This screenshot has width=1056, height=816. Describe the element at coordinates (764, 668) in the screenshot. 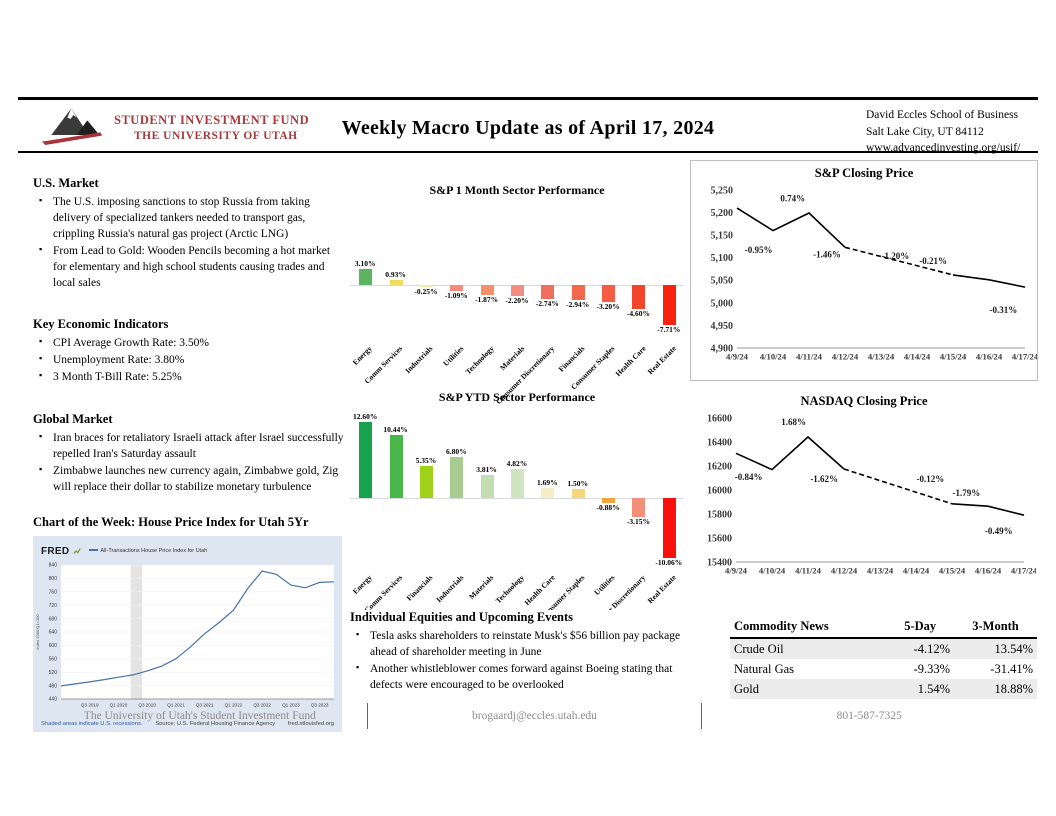

I see `commodity-cell: Natural Gas` at that location.